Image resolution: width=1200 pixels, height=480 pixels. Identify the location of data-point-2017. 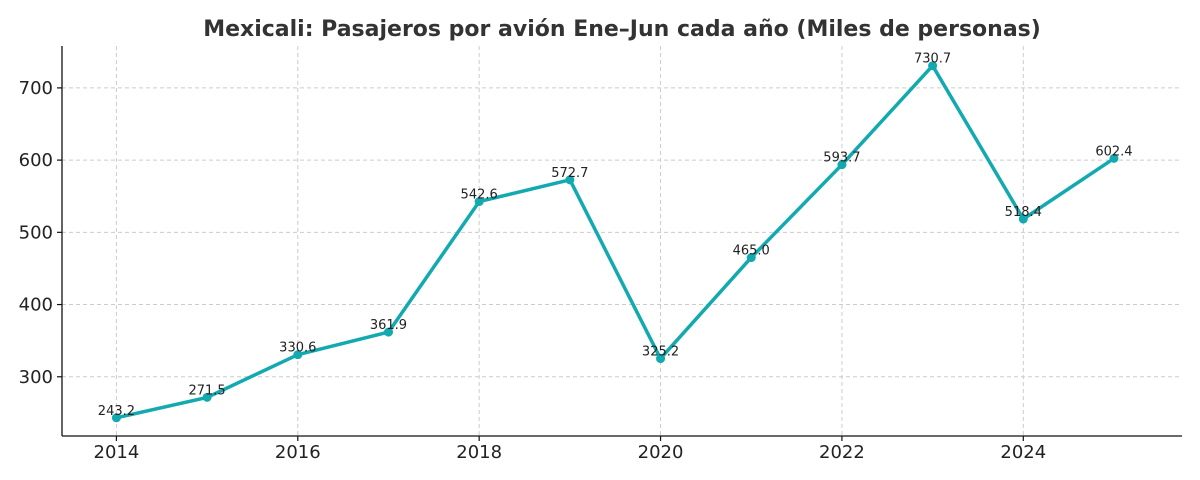
(388, 332).